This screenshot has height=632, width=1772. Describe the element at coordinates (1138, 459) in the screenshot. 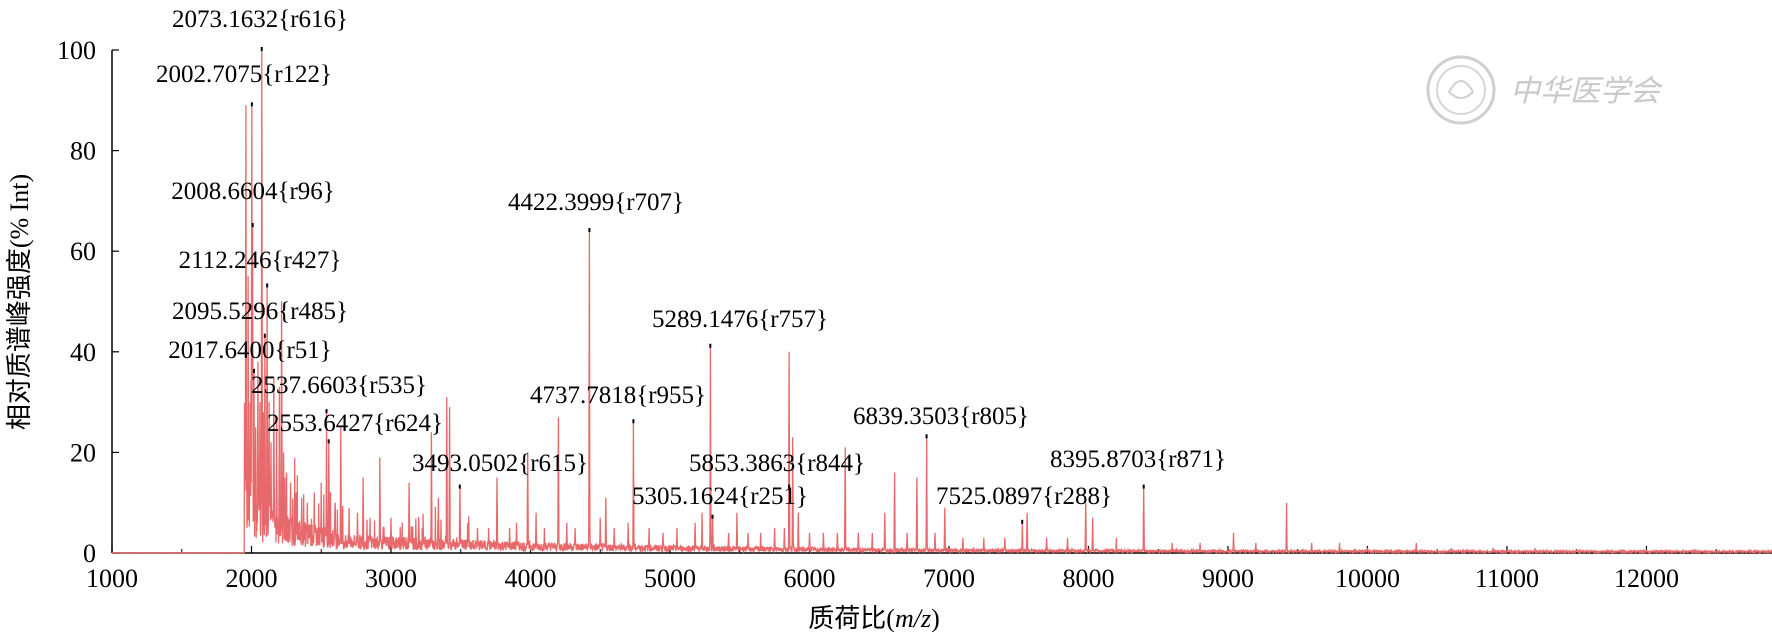

I see `peak-label: 8395.8703{r871}` at that location.